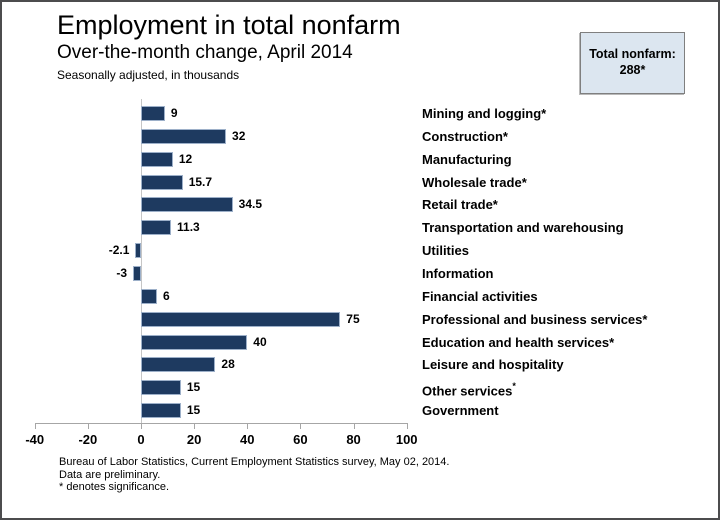 The width and height of the screenshot is (720, 522). I want to click on callout-label: Total nonfarm:, so click(632, 54).